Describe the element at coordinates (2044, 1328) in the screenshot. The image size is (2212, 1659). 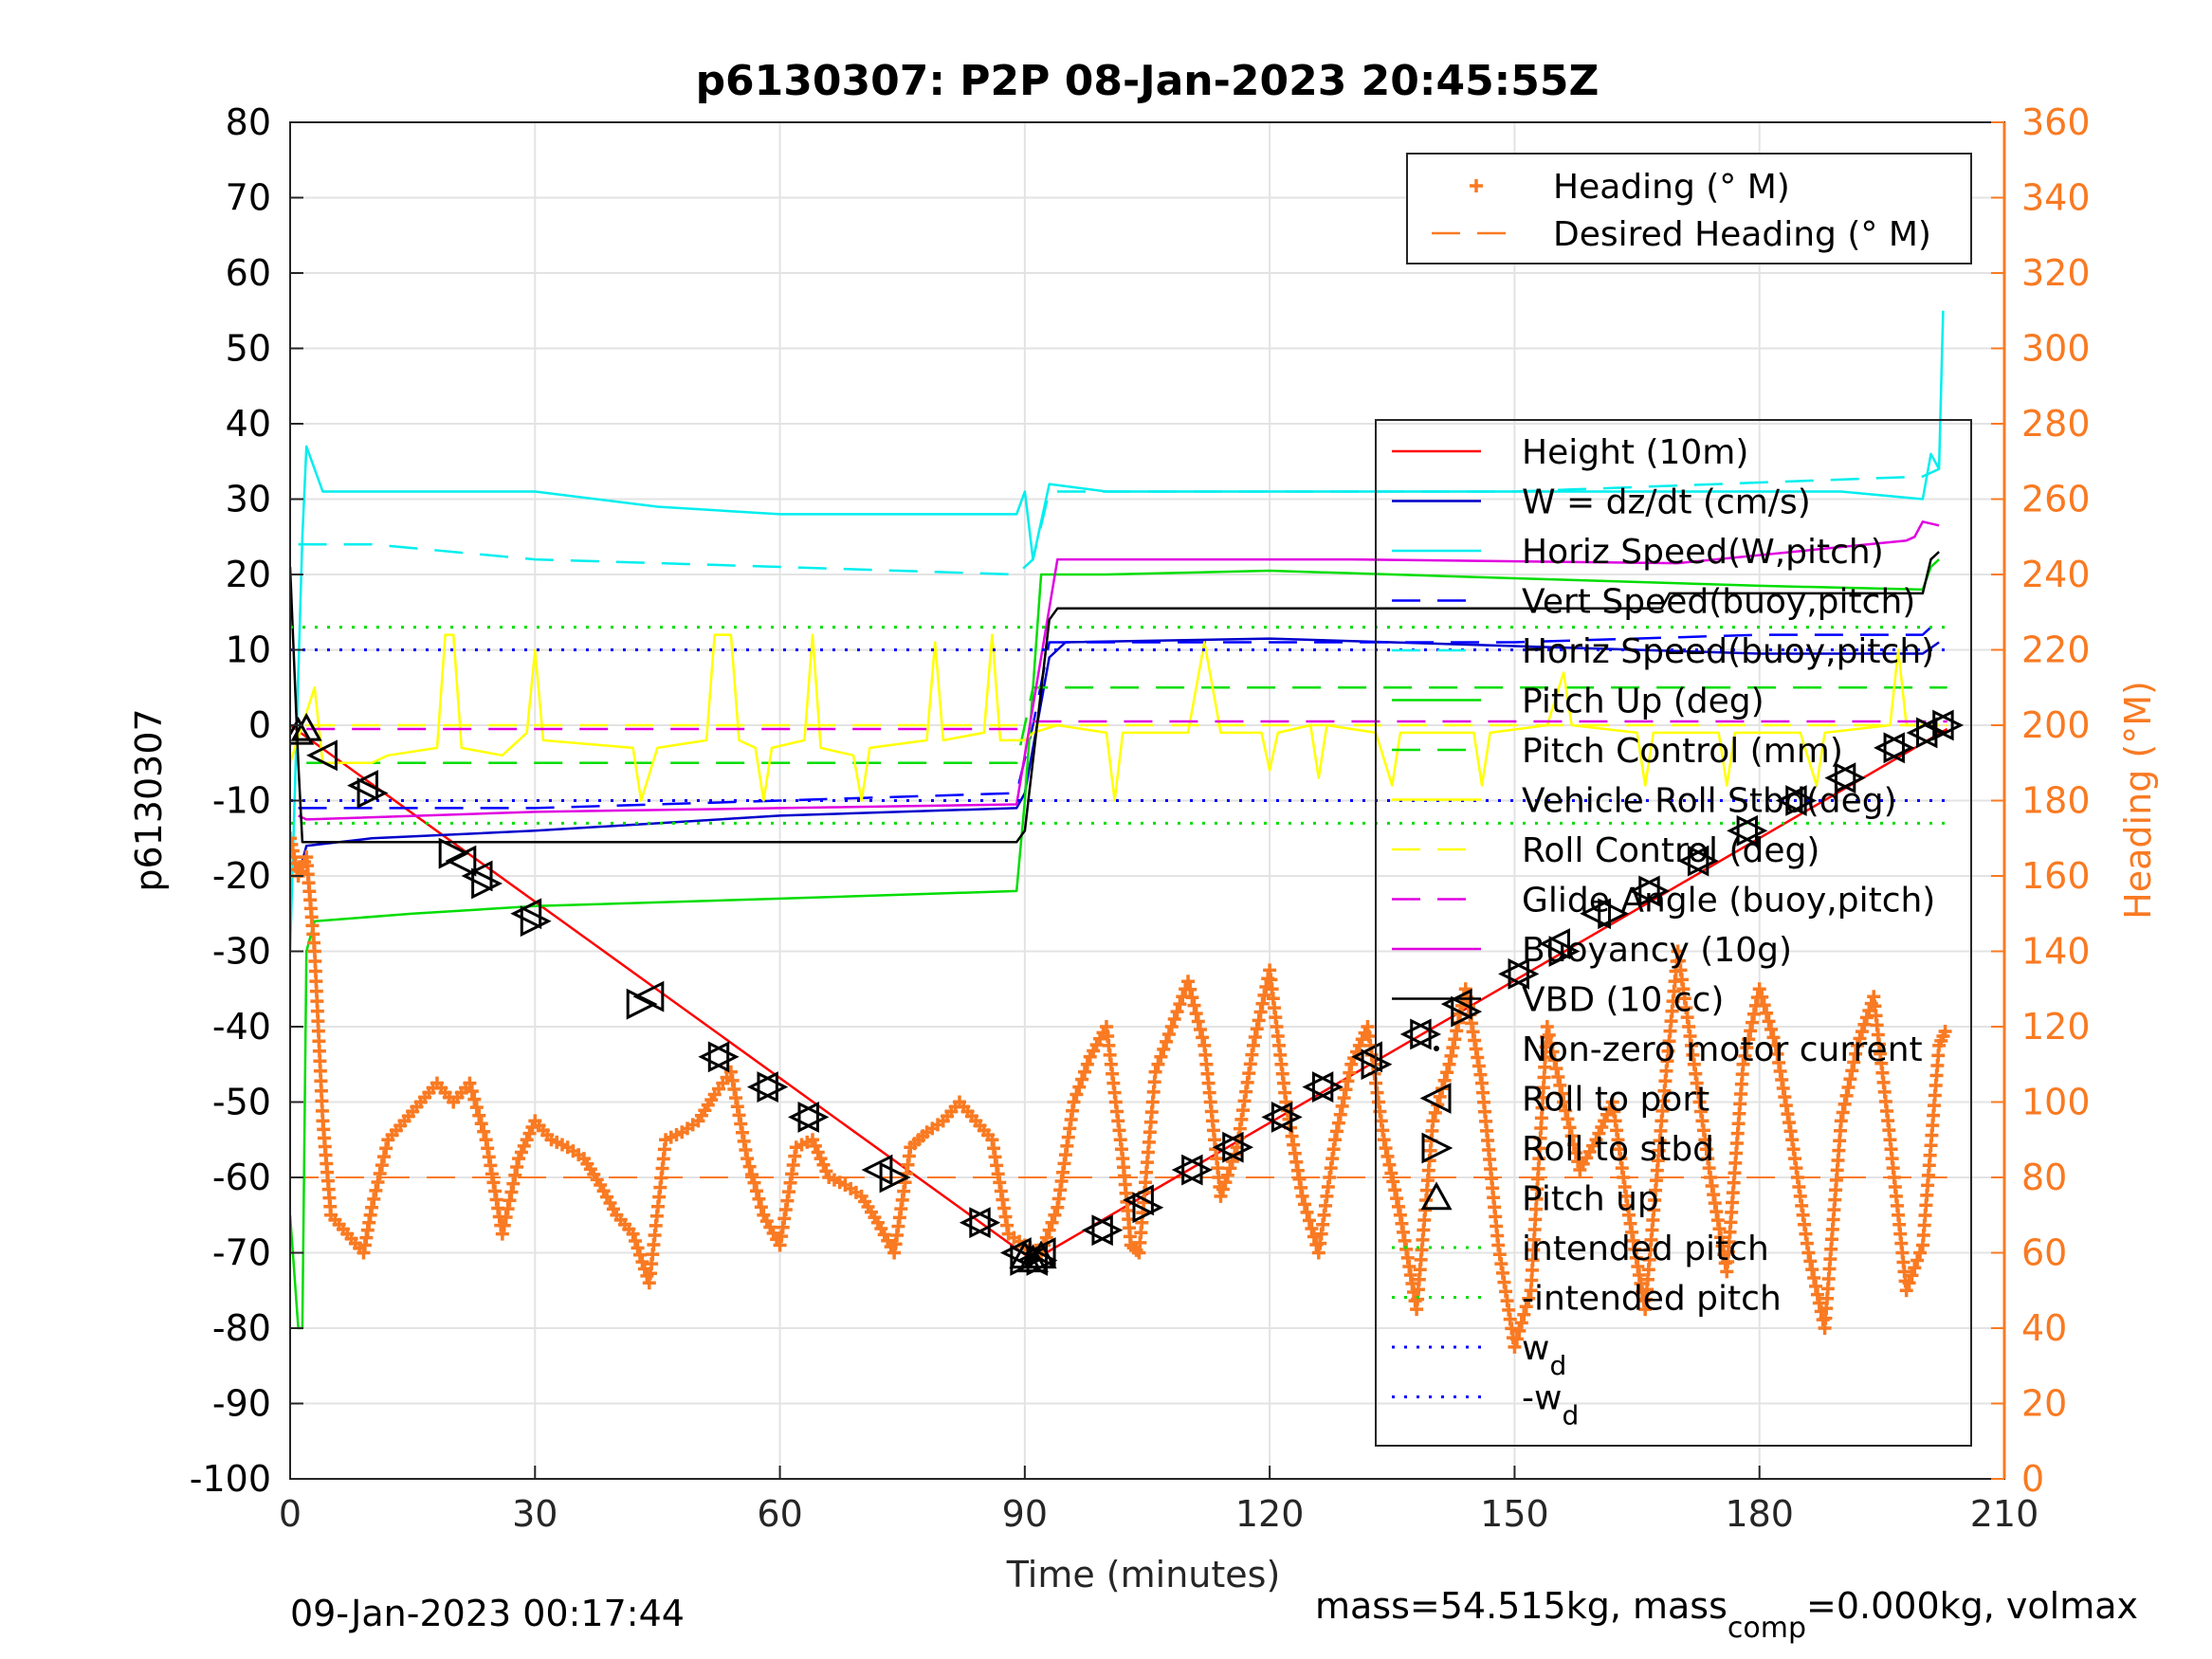
I see `y2-tick-label: 40` at that location.